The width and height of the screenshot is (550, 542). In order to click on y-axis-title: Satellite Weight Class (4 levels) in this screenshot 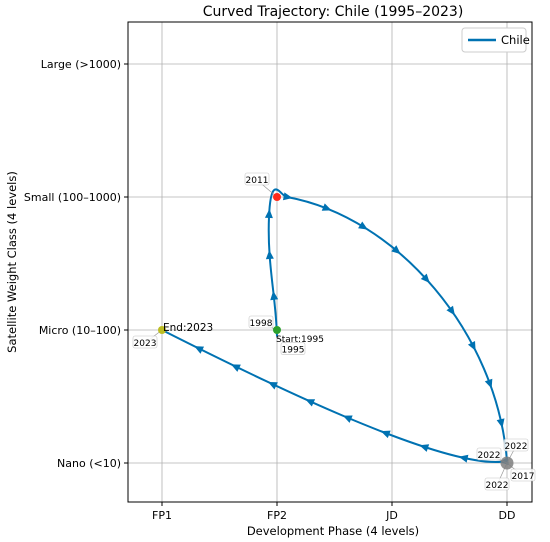, I will do `click(12, 262)`.